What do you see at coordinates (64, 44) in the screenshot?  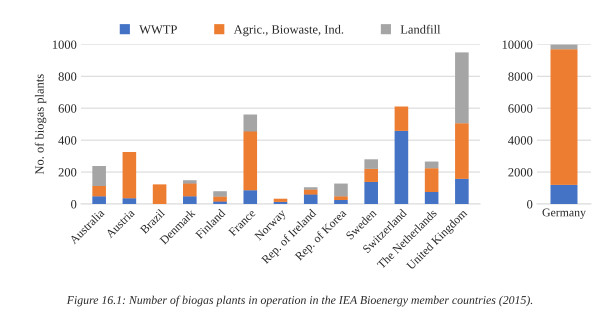 I see `y-tick-label: 1000` at bounding box center [64, 44].